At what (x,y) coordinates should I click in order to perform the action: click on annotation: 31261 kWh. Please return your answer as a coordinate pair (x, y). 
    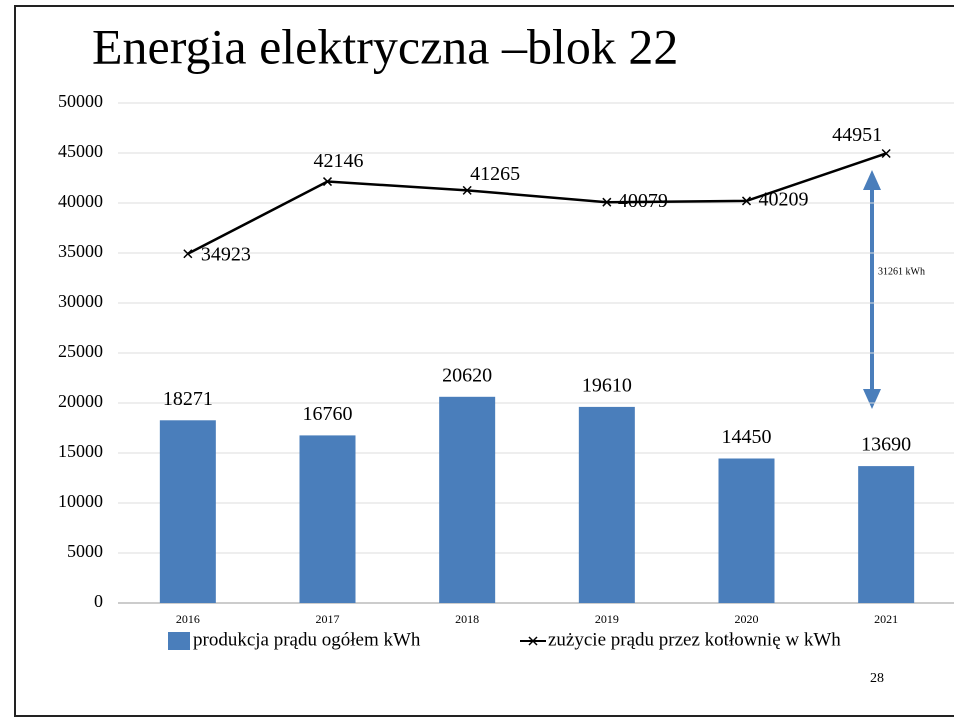
    Looking at the image, I should click on (901, 271).